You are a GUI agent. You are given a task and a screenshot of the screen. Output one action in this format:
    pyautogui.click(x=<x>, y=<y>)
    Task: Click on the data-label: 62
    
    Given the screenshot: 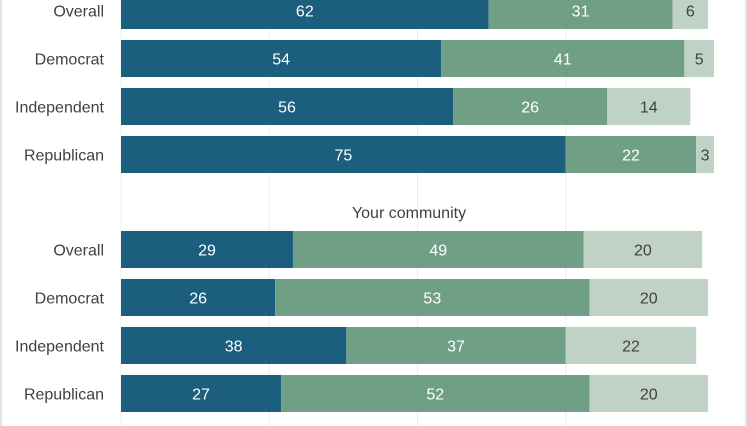 What is the action you would take?
    pyautogui.click(x=305, y=12)
    